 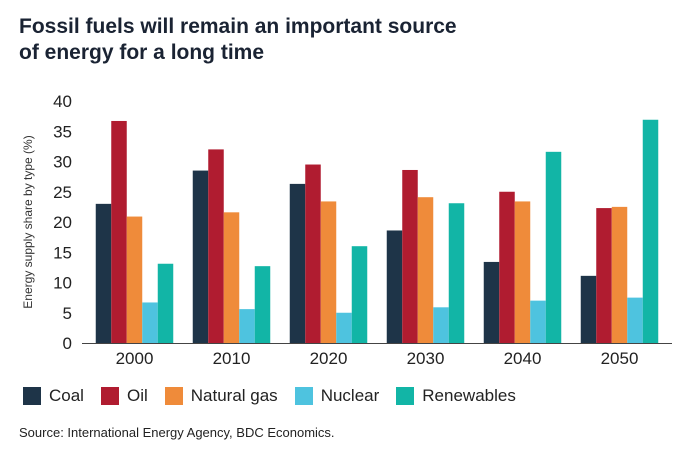 I want to click on bar-coal-2000, so click(x=103, y=273).